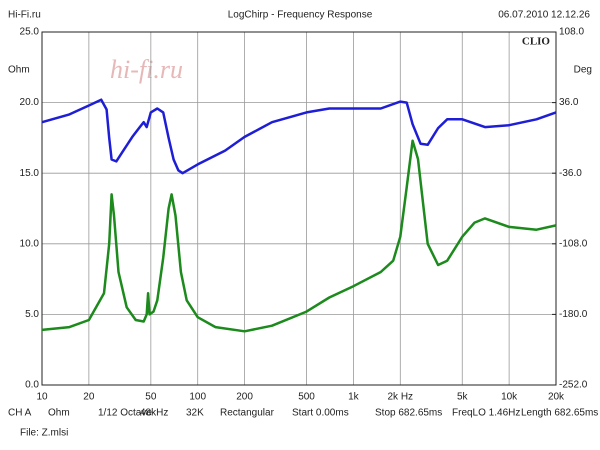 This screenshot has height=450, width=600. Describe the element at coordinates (306, 397) in the screenshot. I see `x-tick-label: 500` at that location.